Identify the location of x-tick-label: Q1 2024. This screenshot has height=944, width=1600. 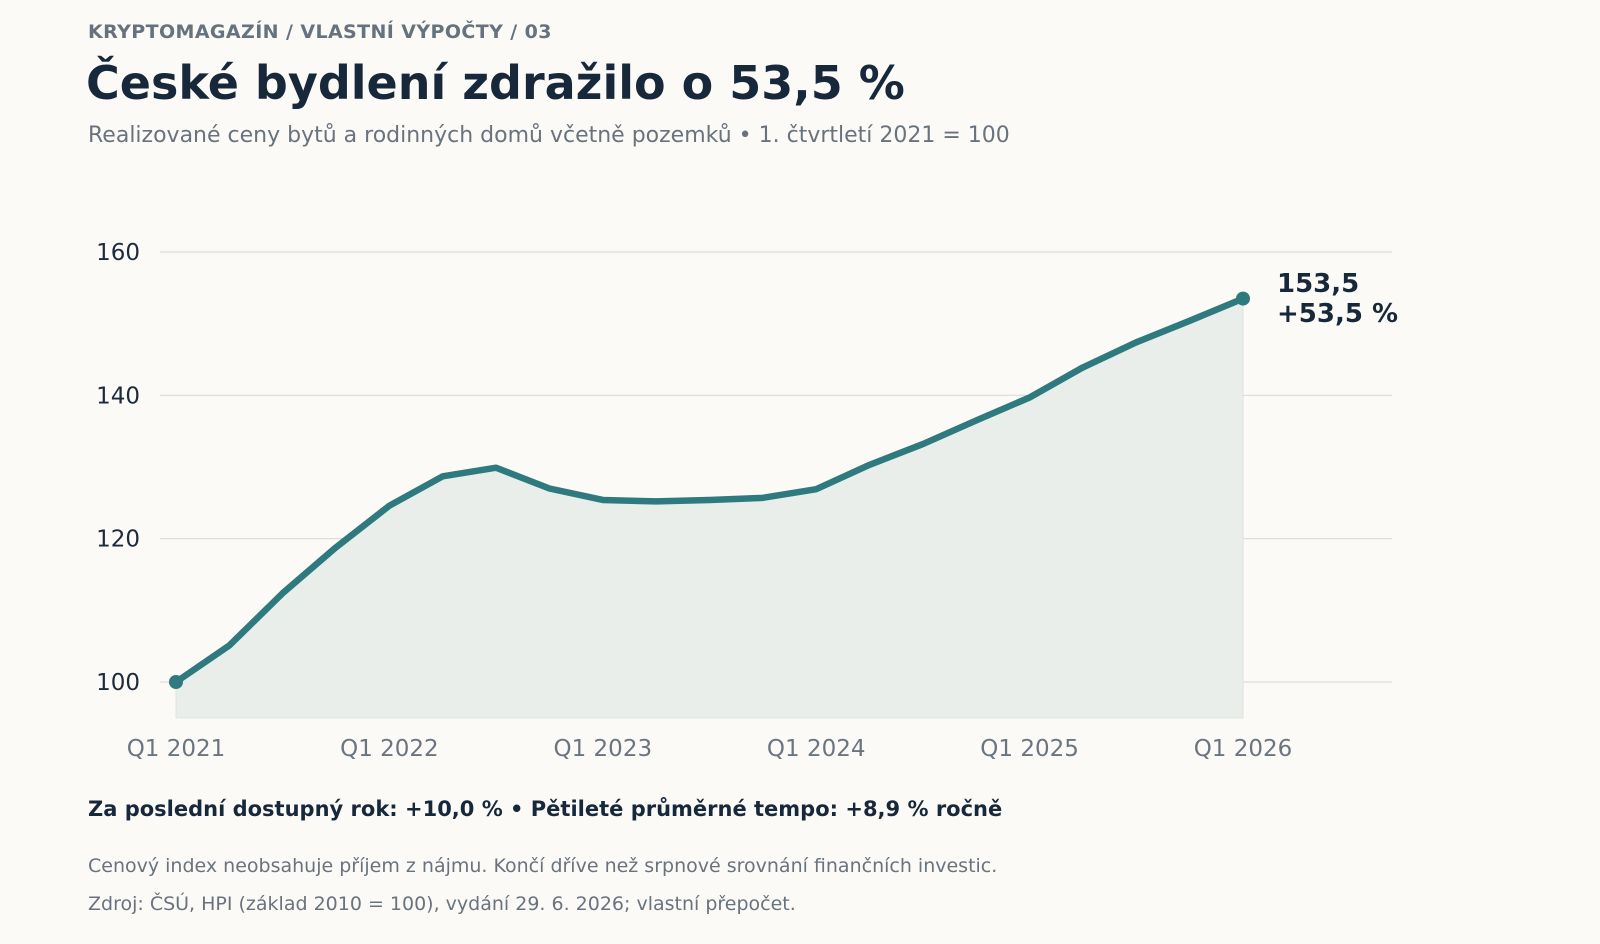
(816, 749).